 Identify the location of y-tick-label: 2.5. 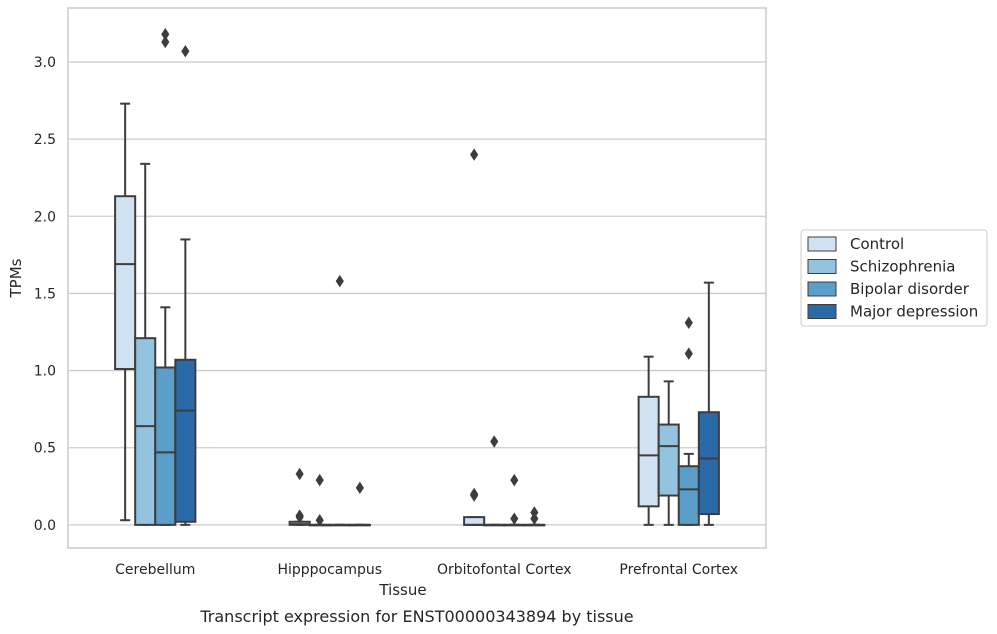
(45, 140).